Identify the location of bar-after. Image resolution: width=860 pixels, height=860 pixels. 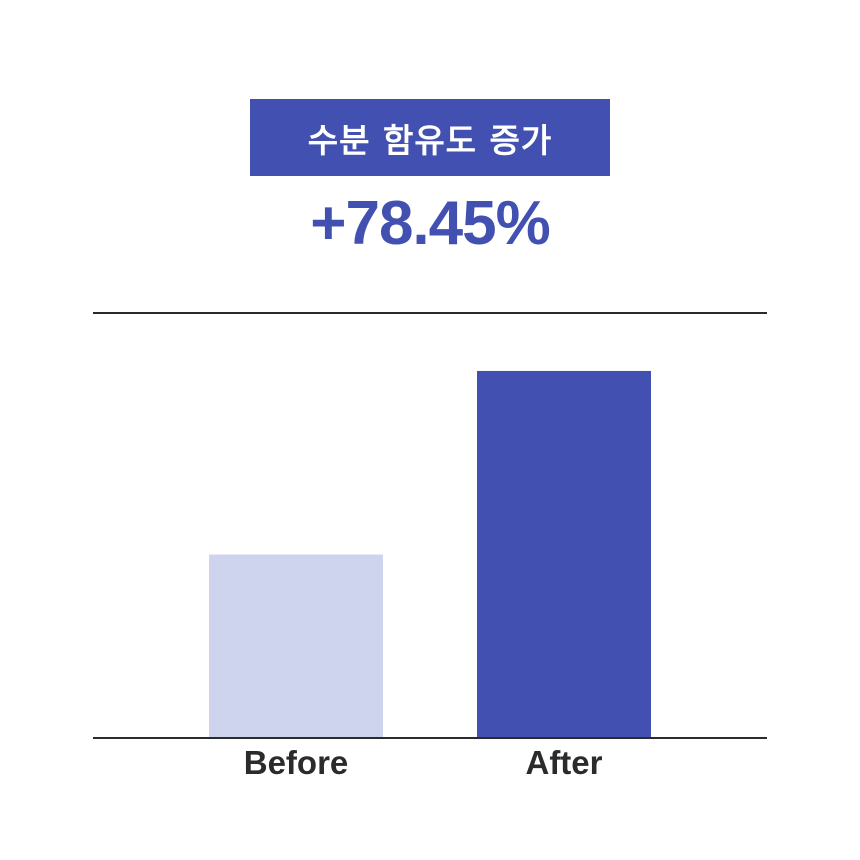
(564, 554).